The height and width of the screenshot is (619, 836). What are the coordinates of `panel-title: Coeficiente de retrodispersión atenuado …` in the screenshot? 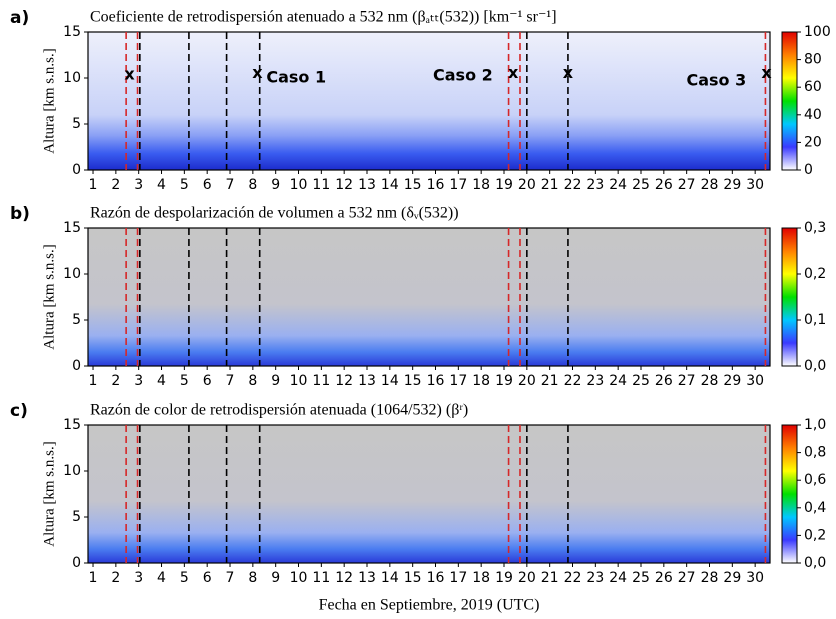 It's located at (323, 17).